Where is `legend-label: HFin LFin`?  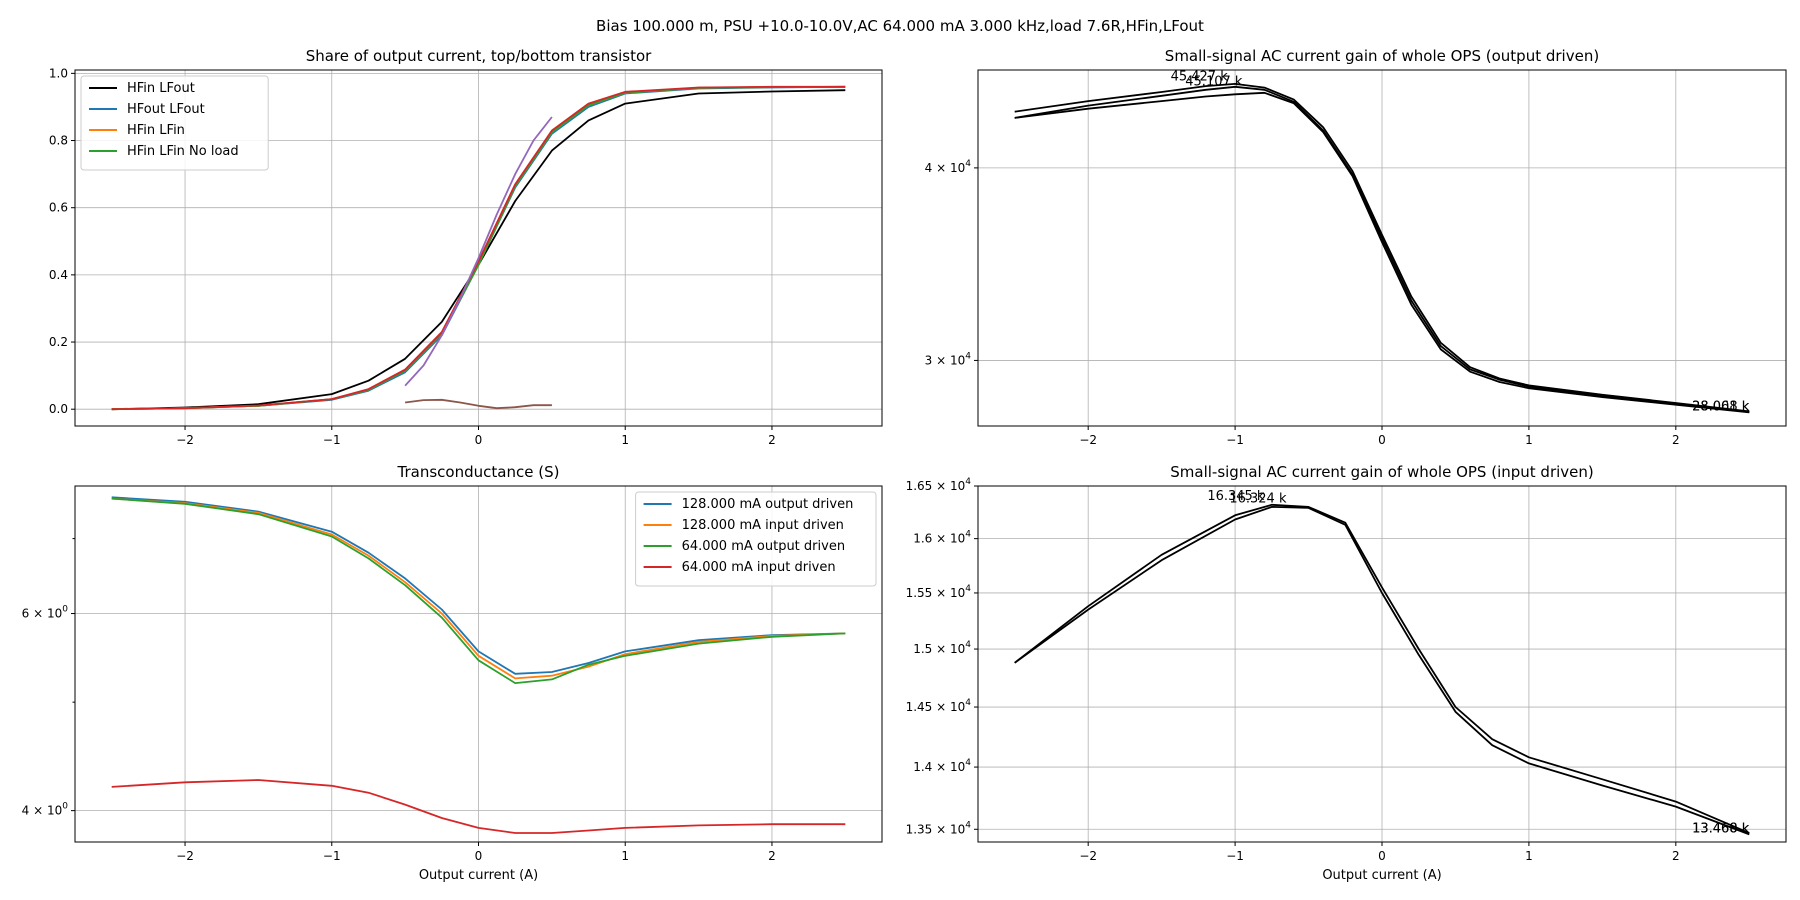 legend-label: HFin LFin is located at coordinates (156, 130).